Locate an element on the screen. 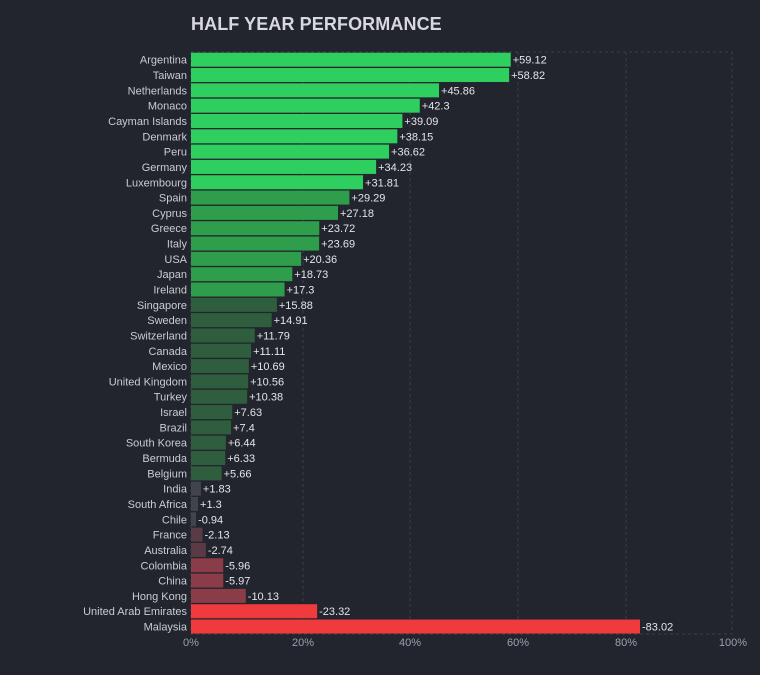 The width and height of the screenshot is (760, 675). data-label: -2.74 is located at coordinates (220, 551).